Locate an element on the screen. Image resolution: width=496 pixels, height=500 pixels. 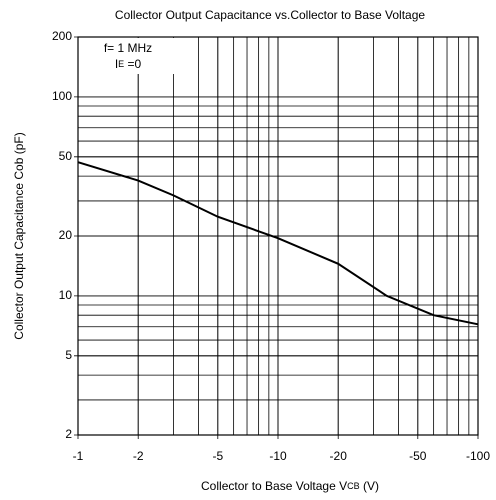
x-tick-label: -20 is located at coordinates (339, 456).